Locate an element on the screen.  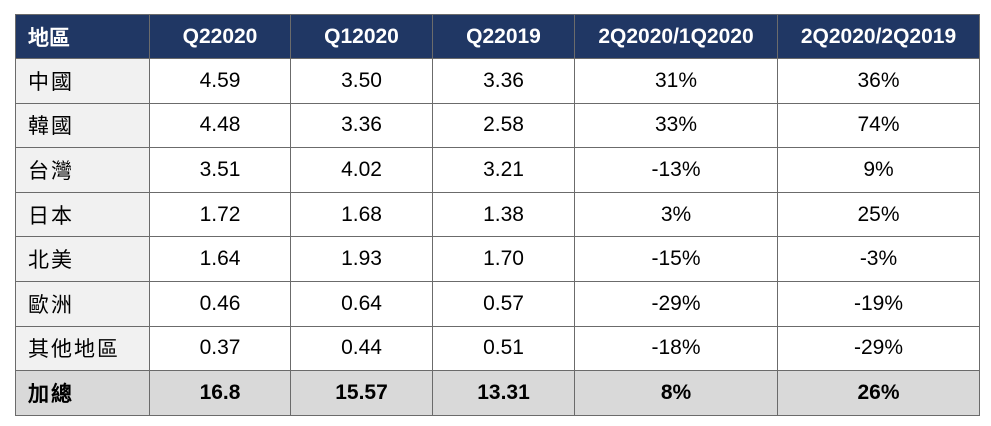
header-region: 地區 is located at coordinates (82, 36).